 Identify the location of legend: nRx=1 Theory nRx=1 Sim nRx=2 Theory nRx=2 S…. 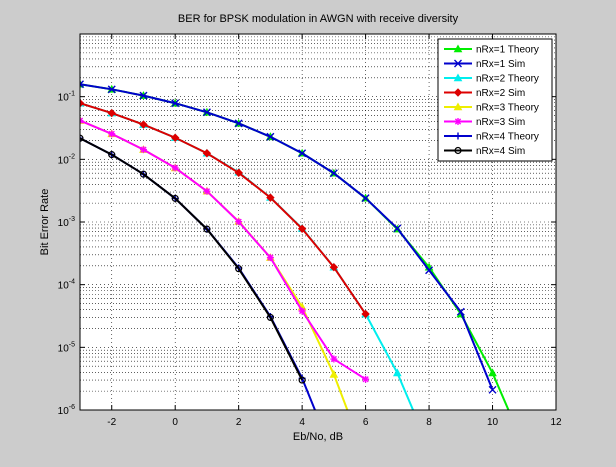
(495, 100).